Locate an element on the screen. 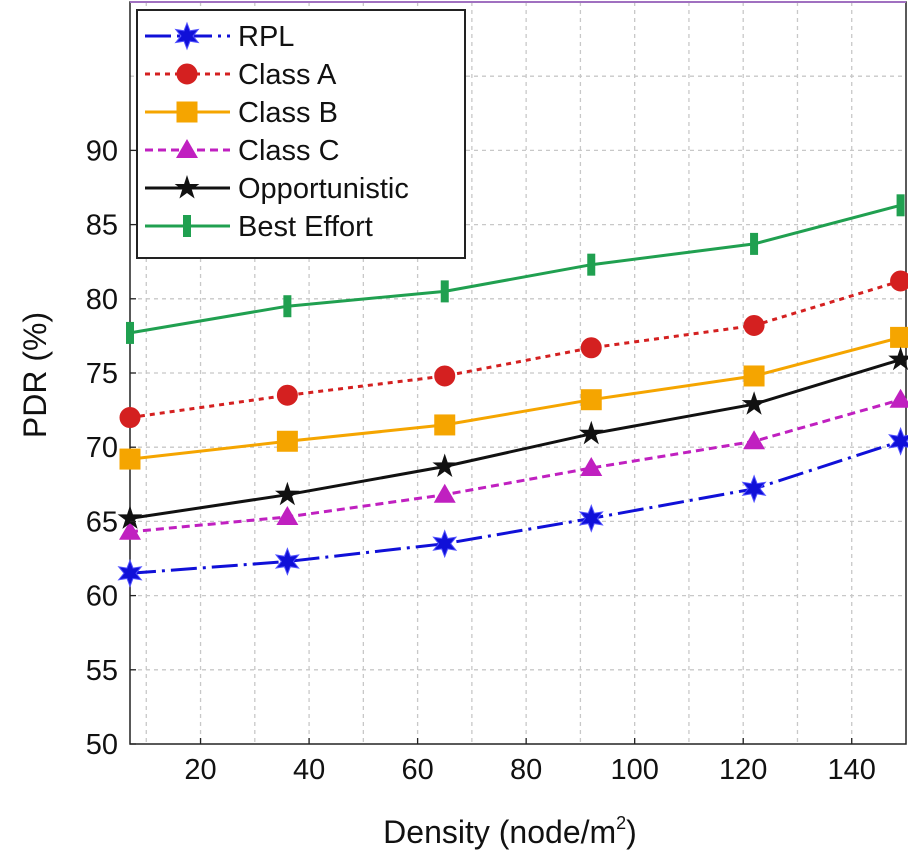  series-class-b is located at coordinates (513, 398).